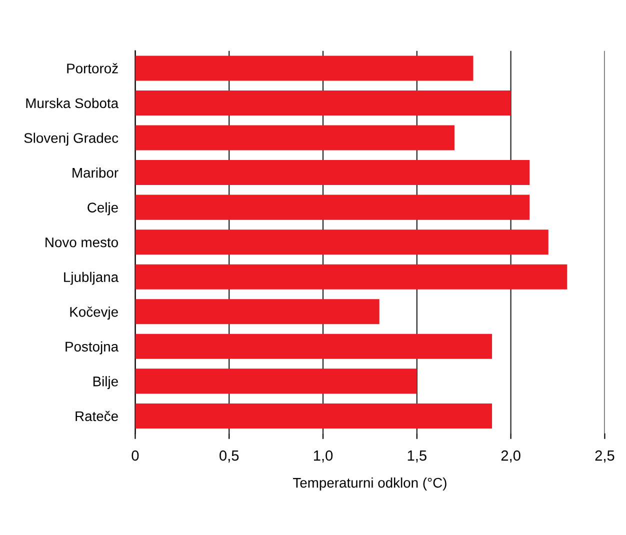 The image size is (626, 535). Describe the element at coordinates (135, 455) in the screenshot. I see `x-tick-label: 0` at that location.